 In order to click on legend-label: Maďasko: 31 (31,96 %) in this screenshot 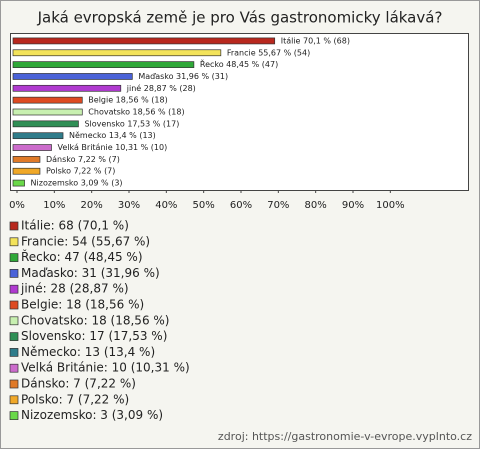, I will do `click(90, 273)`.